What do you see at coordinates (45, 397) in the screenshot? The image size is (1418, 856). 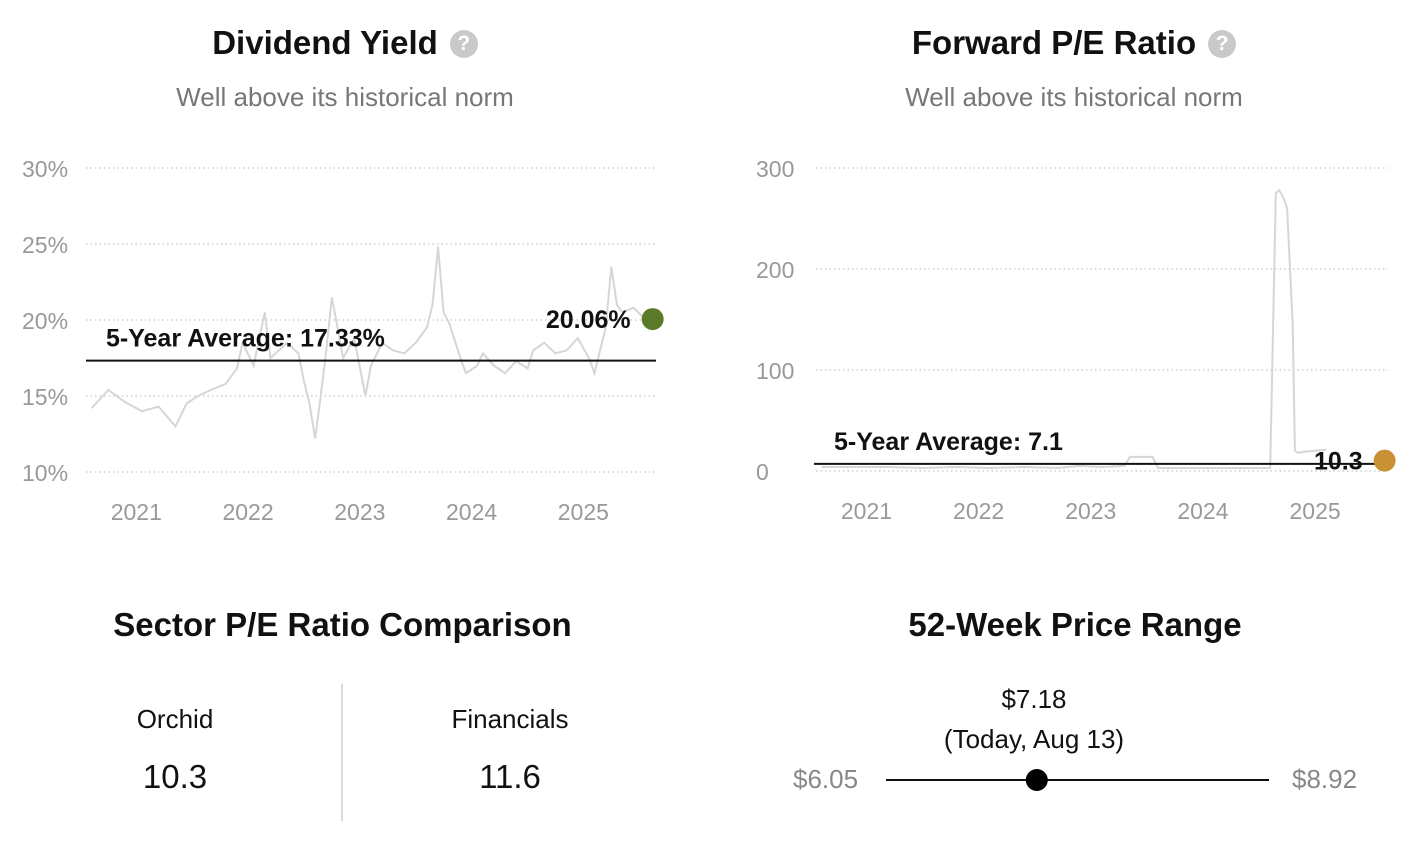 I see `dividend-yield-y-tick-label: 15%` at bounding box center [45, 397].